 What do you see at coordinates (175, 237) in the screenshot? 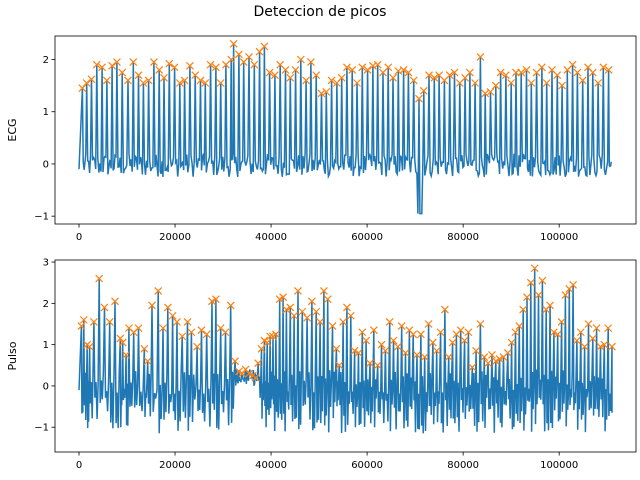
I see `x-tick-label: 20000` at bounding box center [175, 237].